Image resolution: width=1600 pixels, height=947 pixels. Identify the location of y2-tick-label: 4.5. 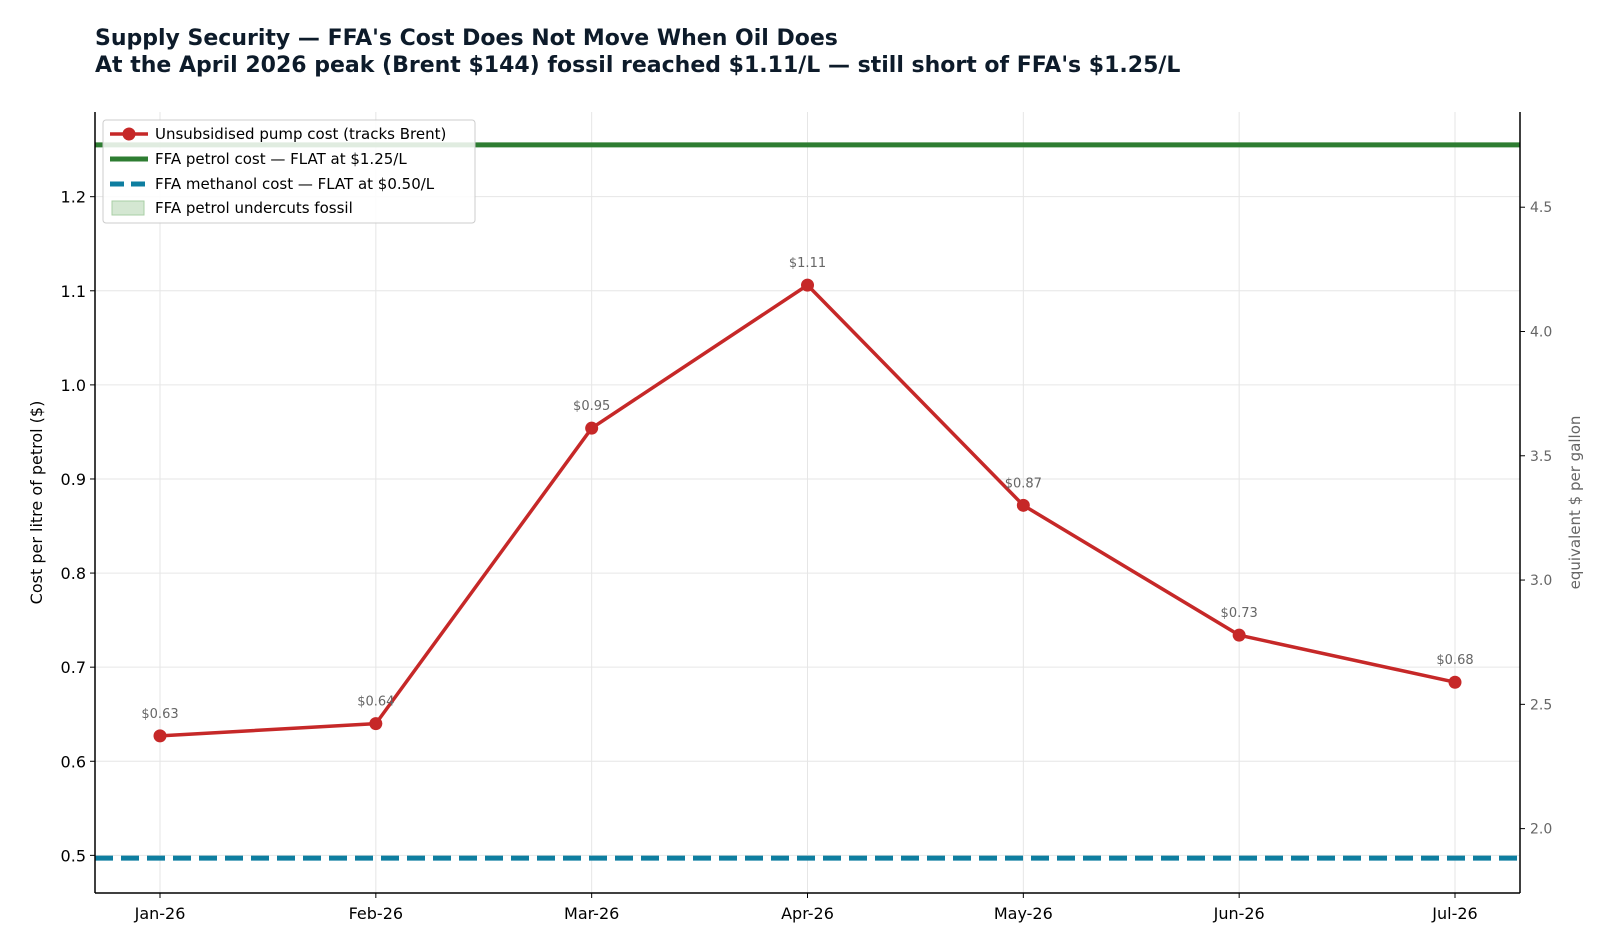
(1541, 208).